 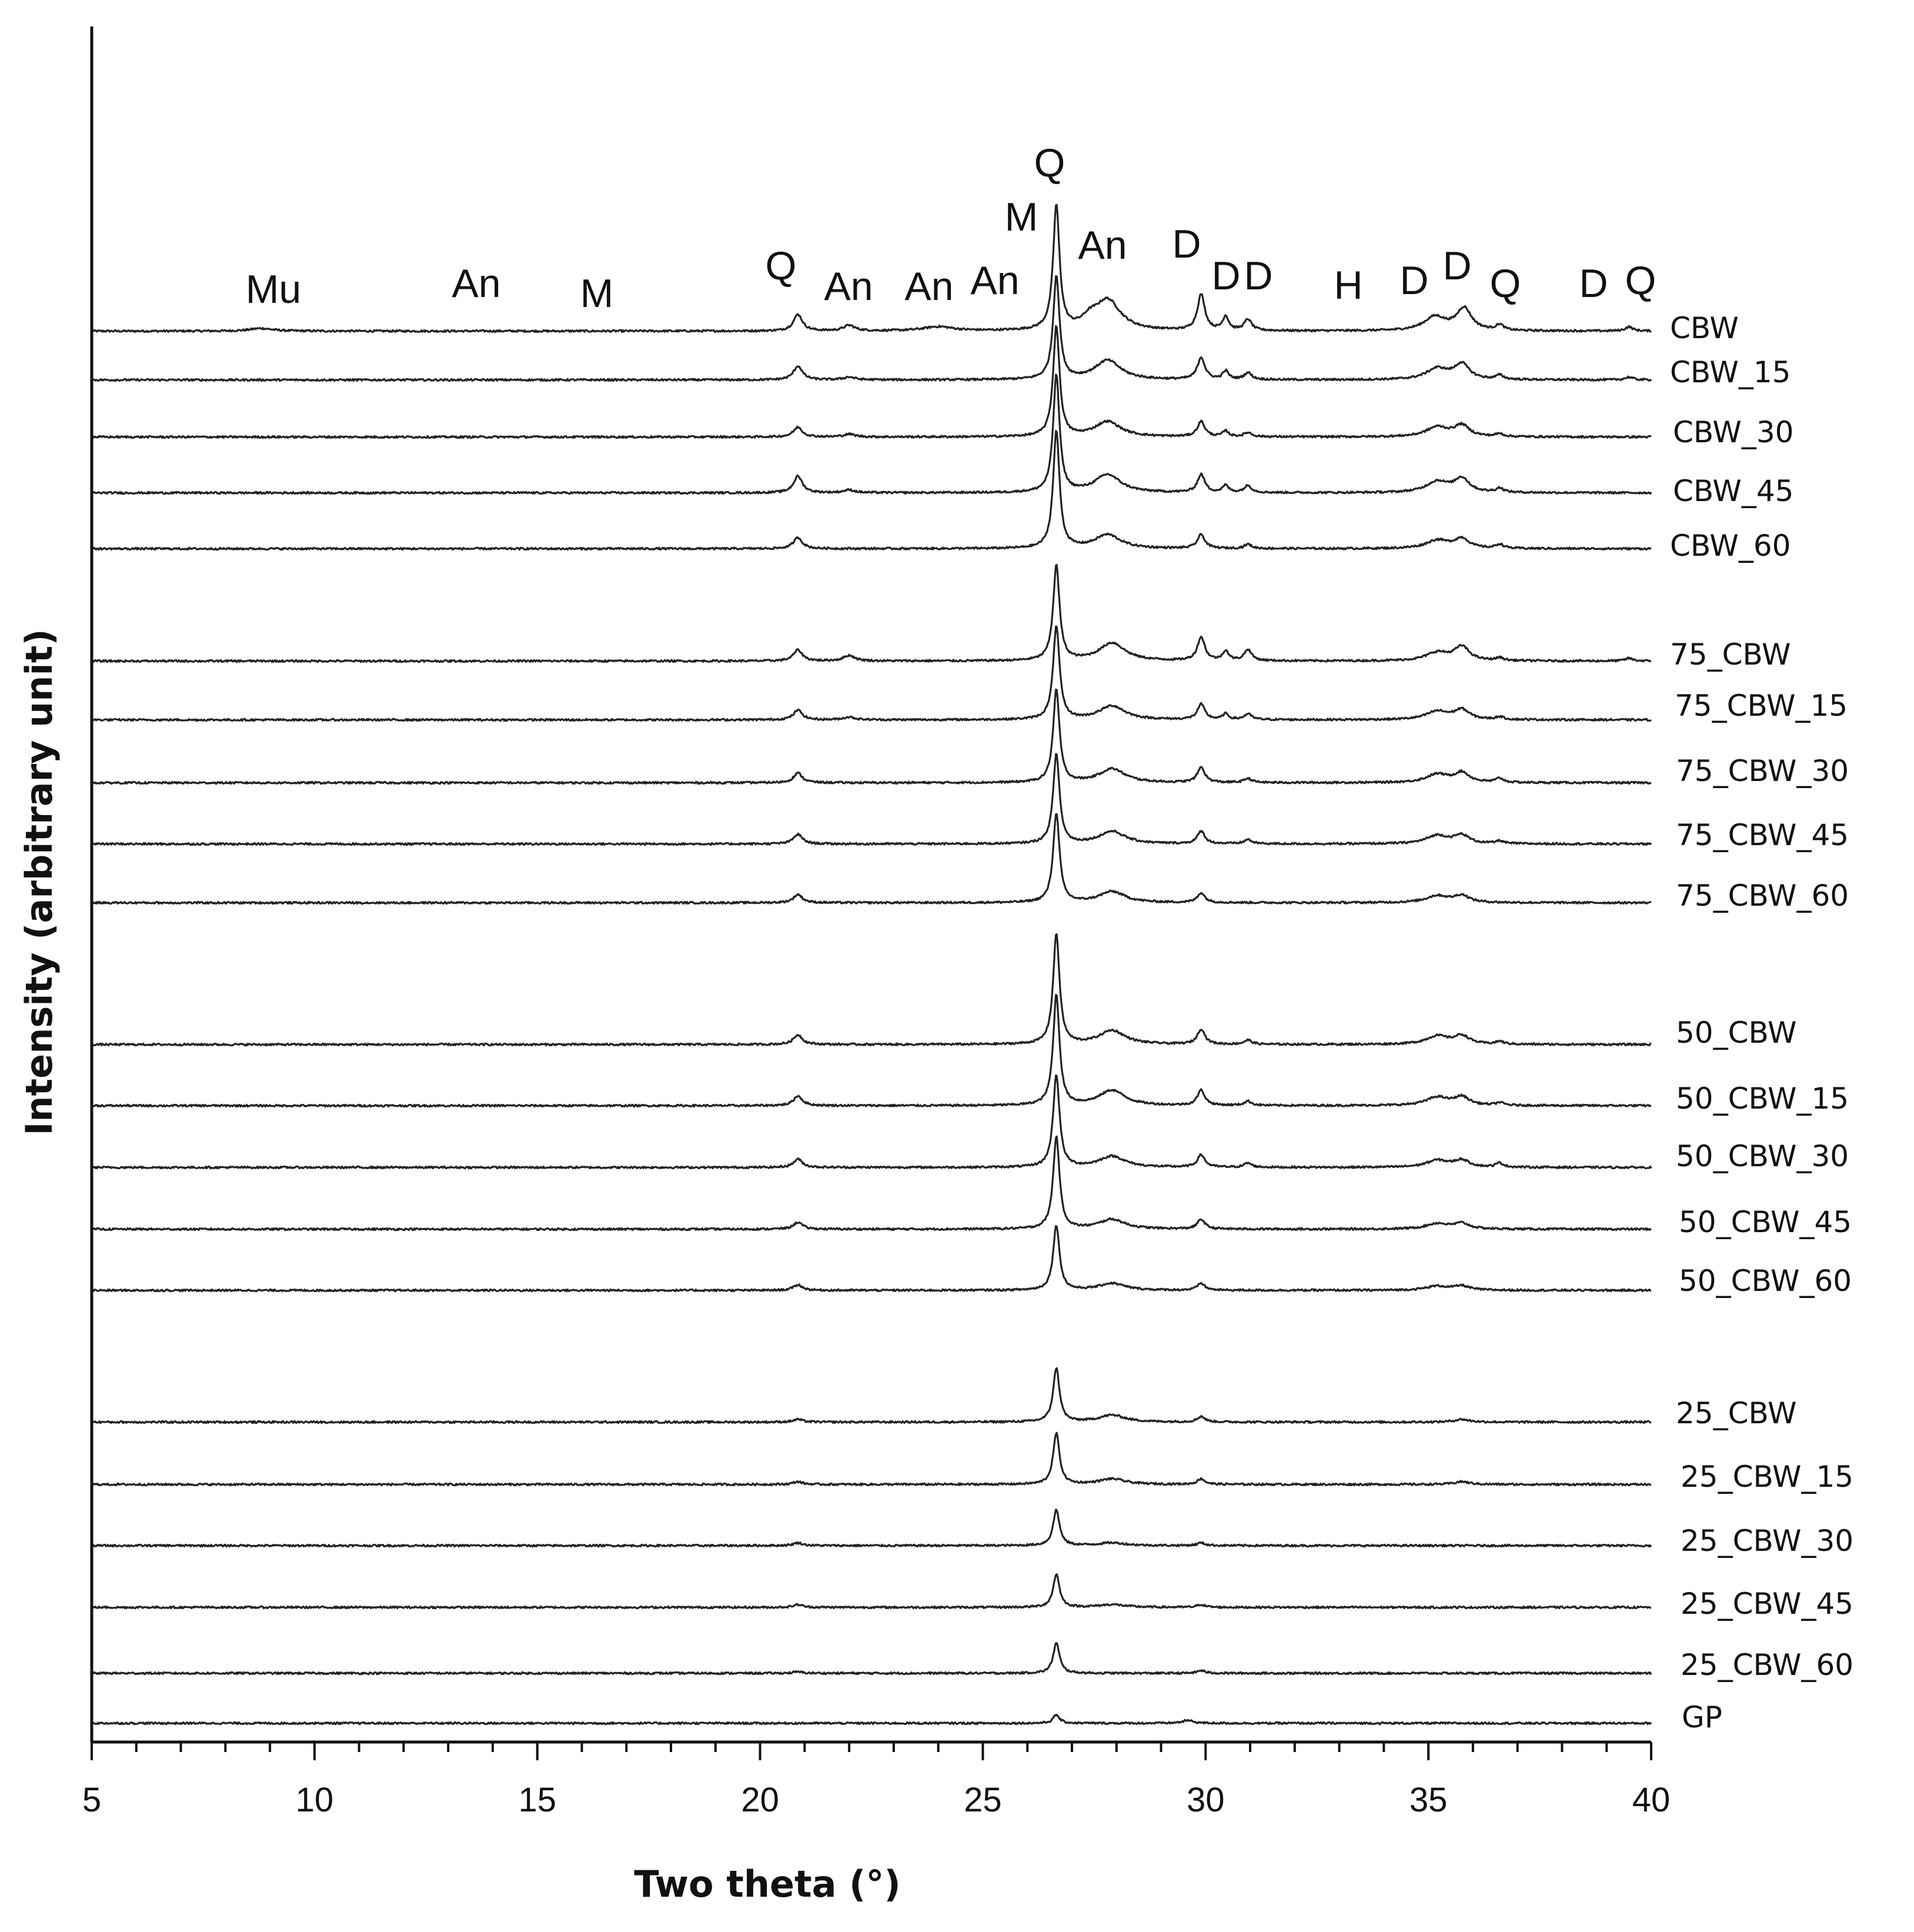 I want to click on series-label-75_CBW_30: 75_CBW_30, so click(x=1762, y=771).